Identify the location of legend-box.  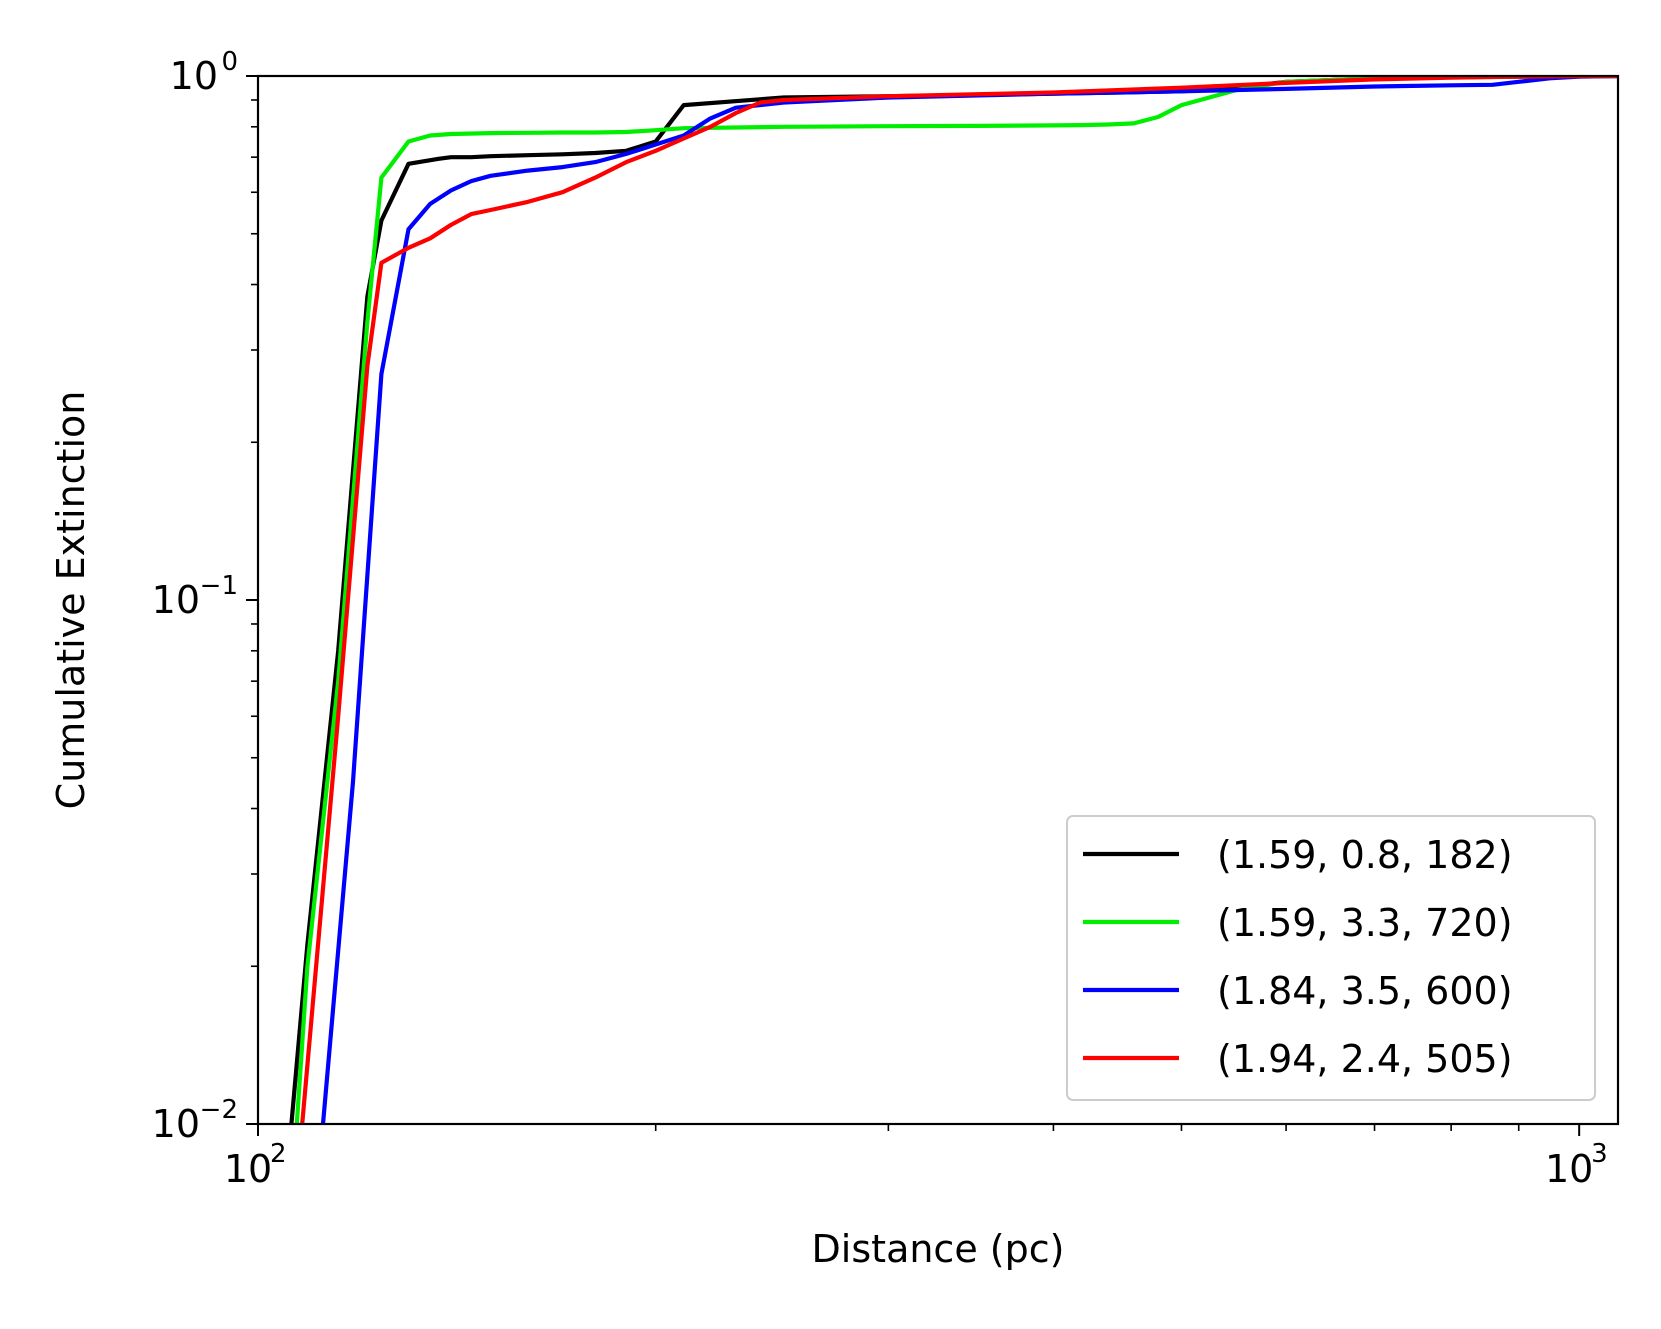
(1331, 958).